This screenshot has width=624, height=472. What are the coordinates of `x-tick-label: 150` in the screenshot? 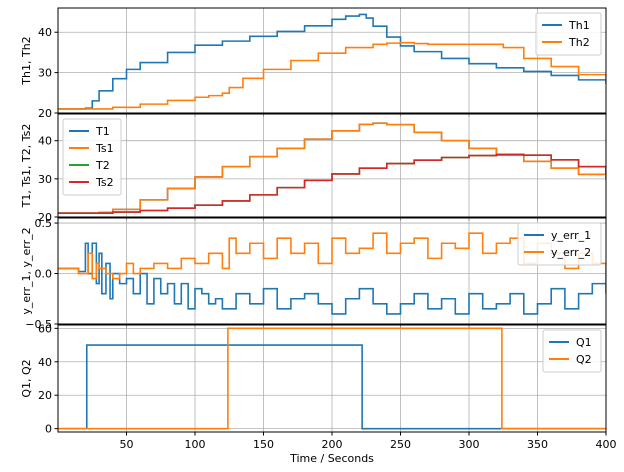 It's located at (263, 444).